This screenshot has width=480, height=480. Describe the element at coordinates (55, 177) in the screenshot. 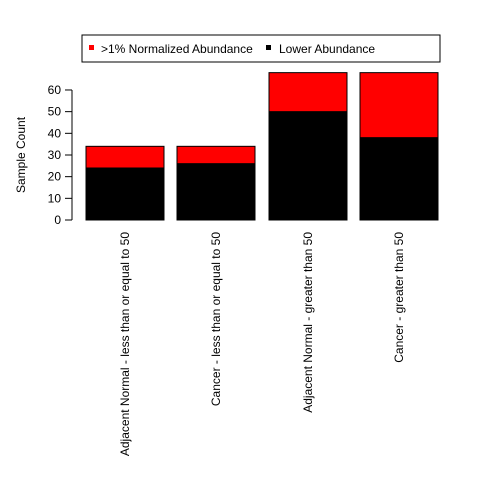

I see `y-tick-label-20: 20` at that location.